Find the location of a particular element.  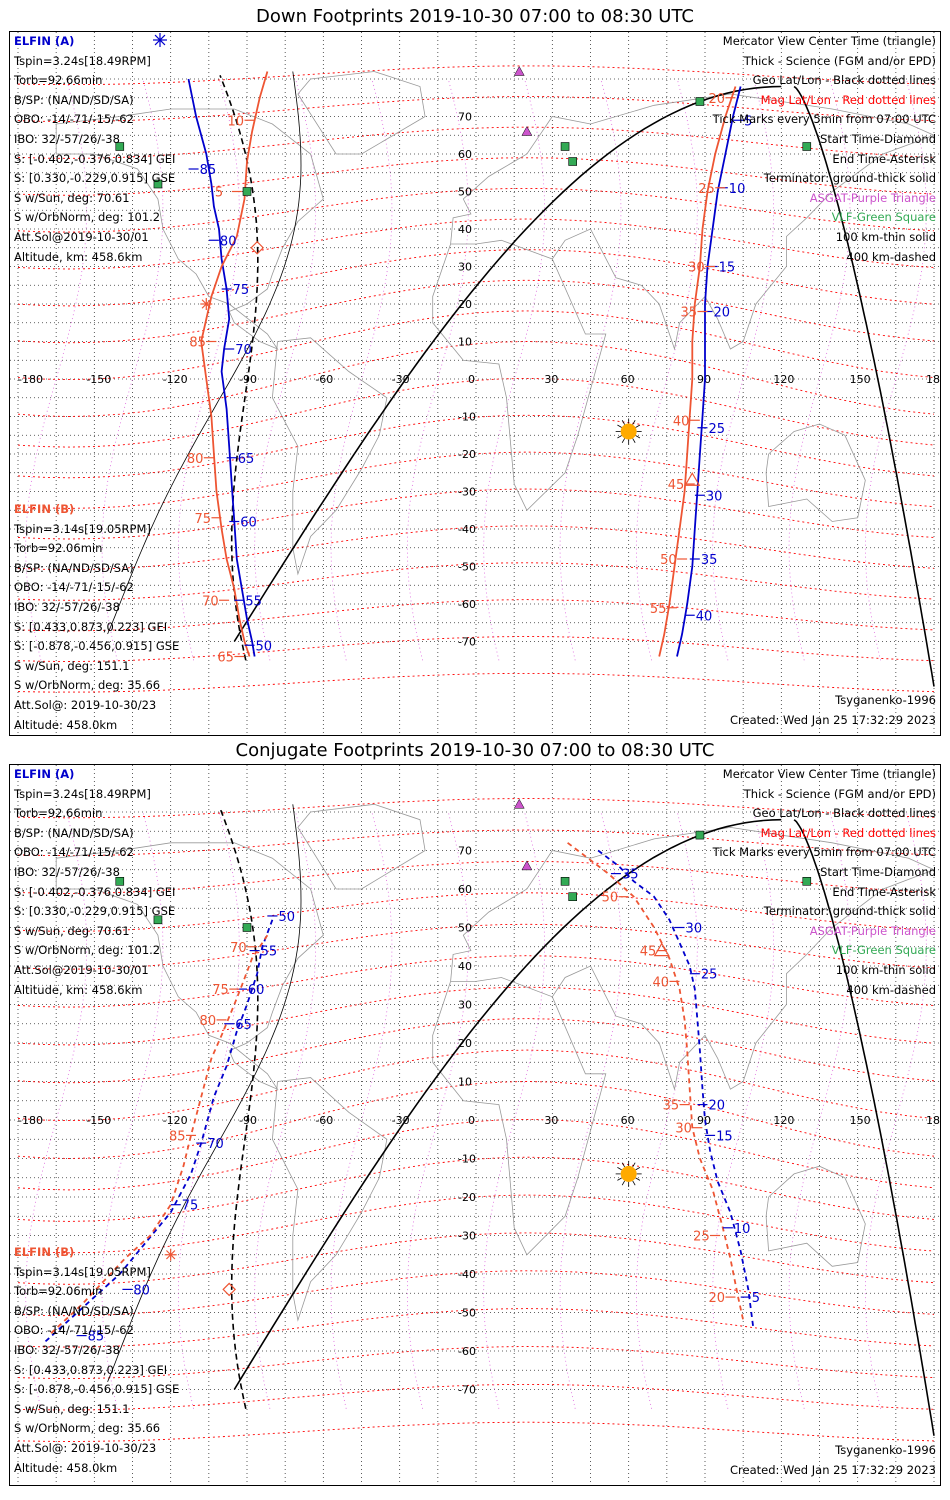

track-a-footprint is located at coordinates (221, 367).